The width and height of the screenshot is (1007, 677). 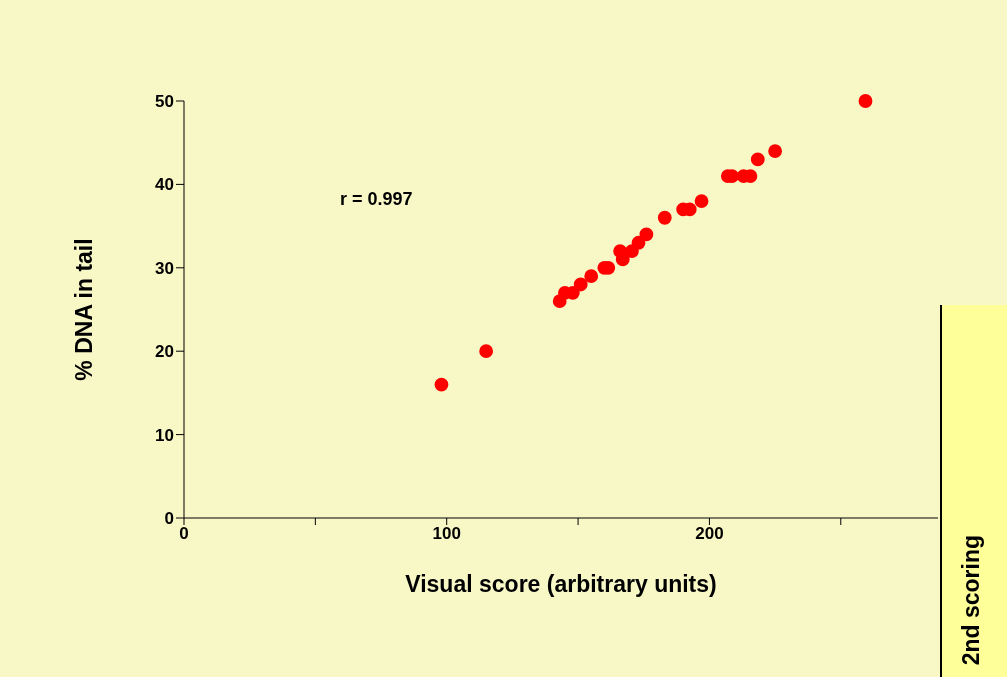 What do you see at coordinates (376, 199) in the screenshot?
I see `annotation: r = 0.997` at bounding box center [376, 199].